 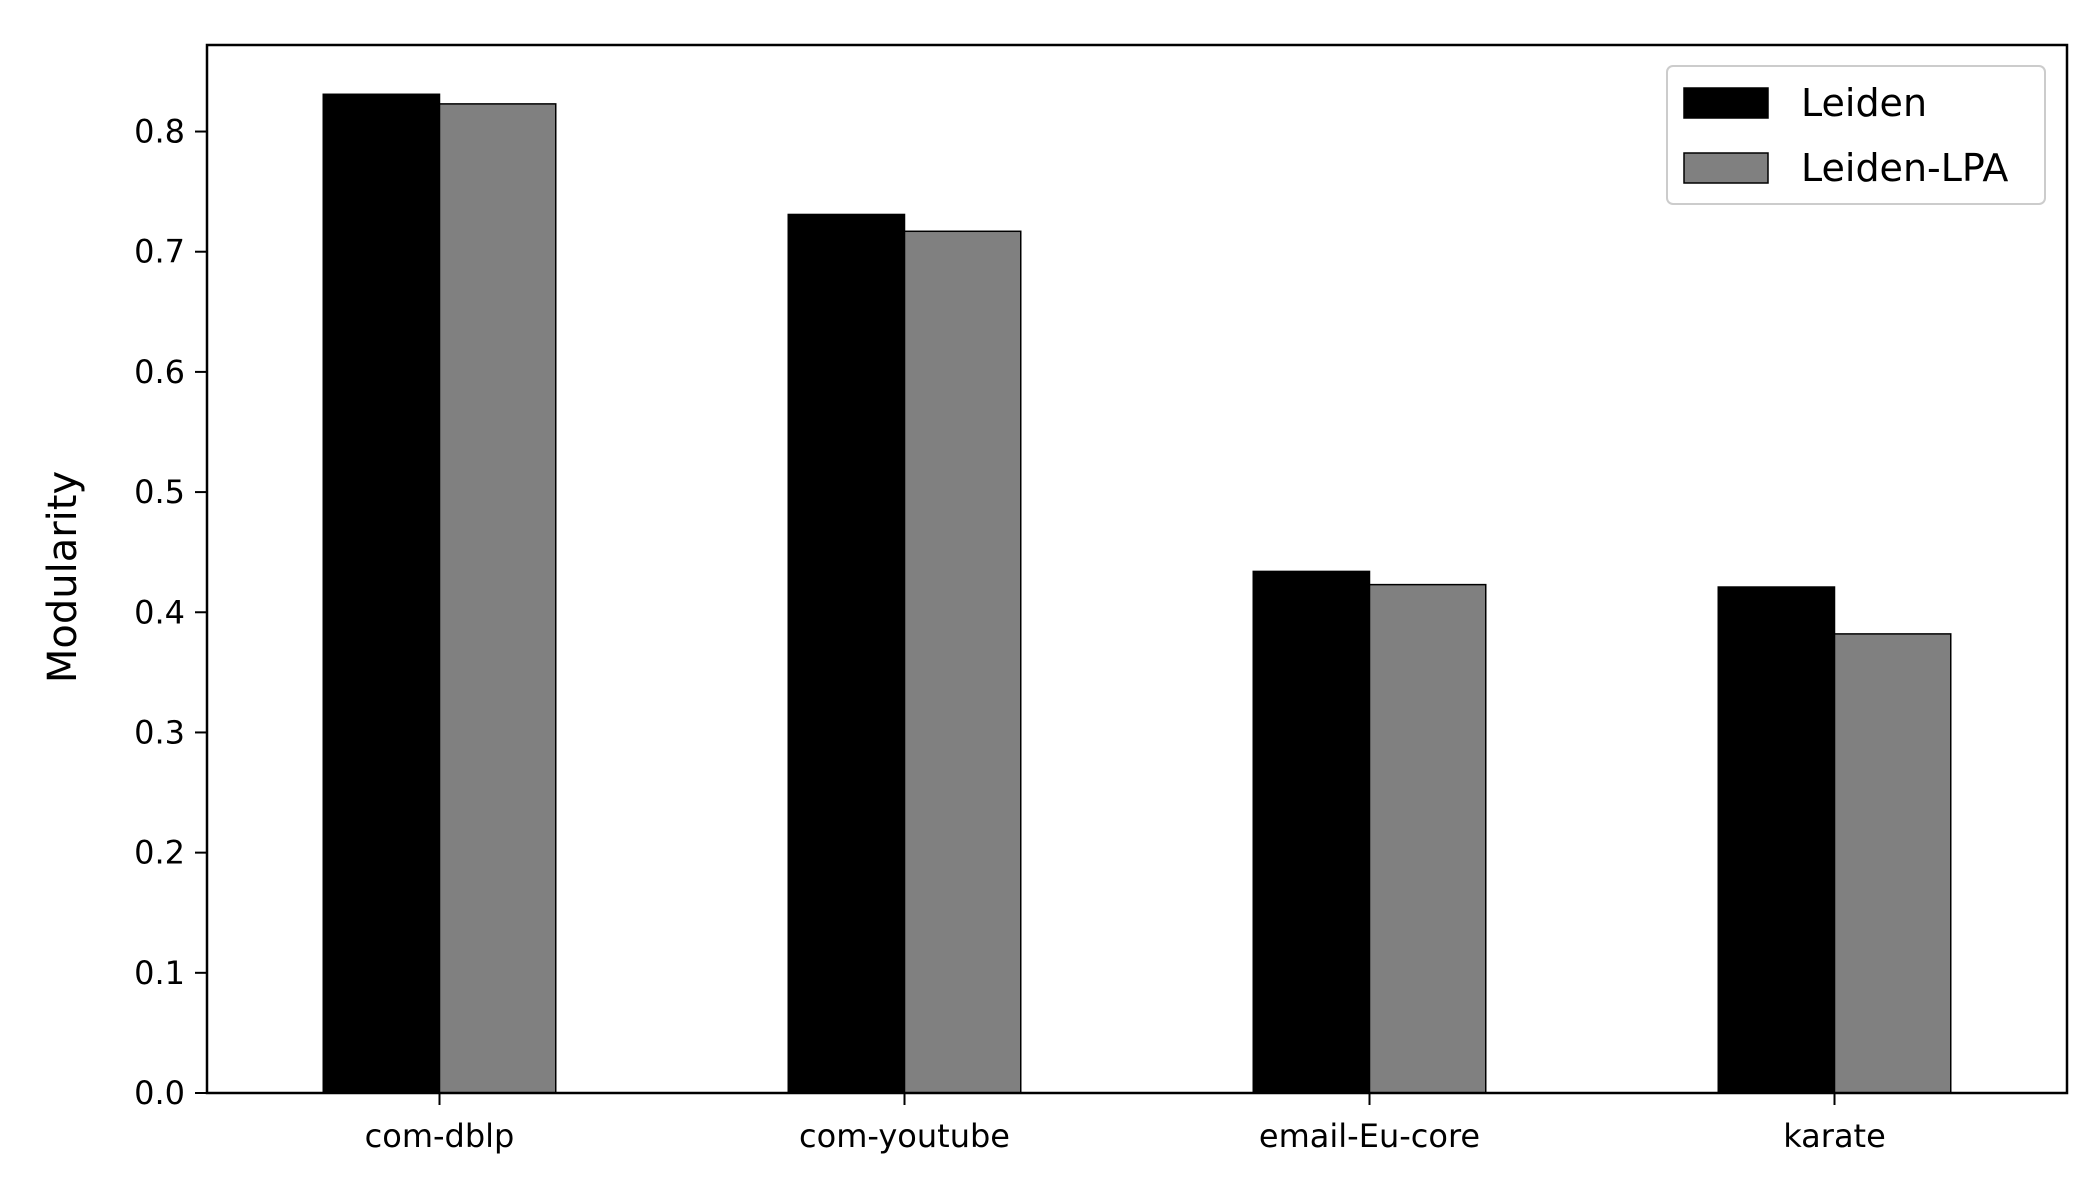 What do you see at coordinates (1427, 838) in the screenshot?
I see `bar-leiden-lpa-email-eu-core` at bounding box center [1427, 838].